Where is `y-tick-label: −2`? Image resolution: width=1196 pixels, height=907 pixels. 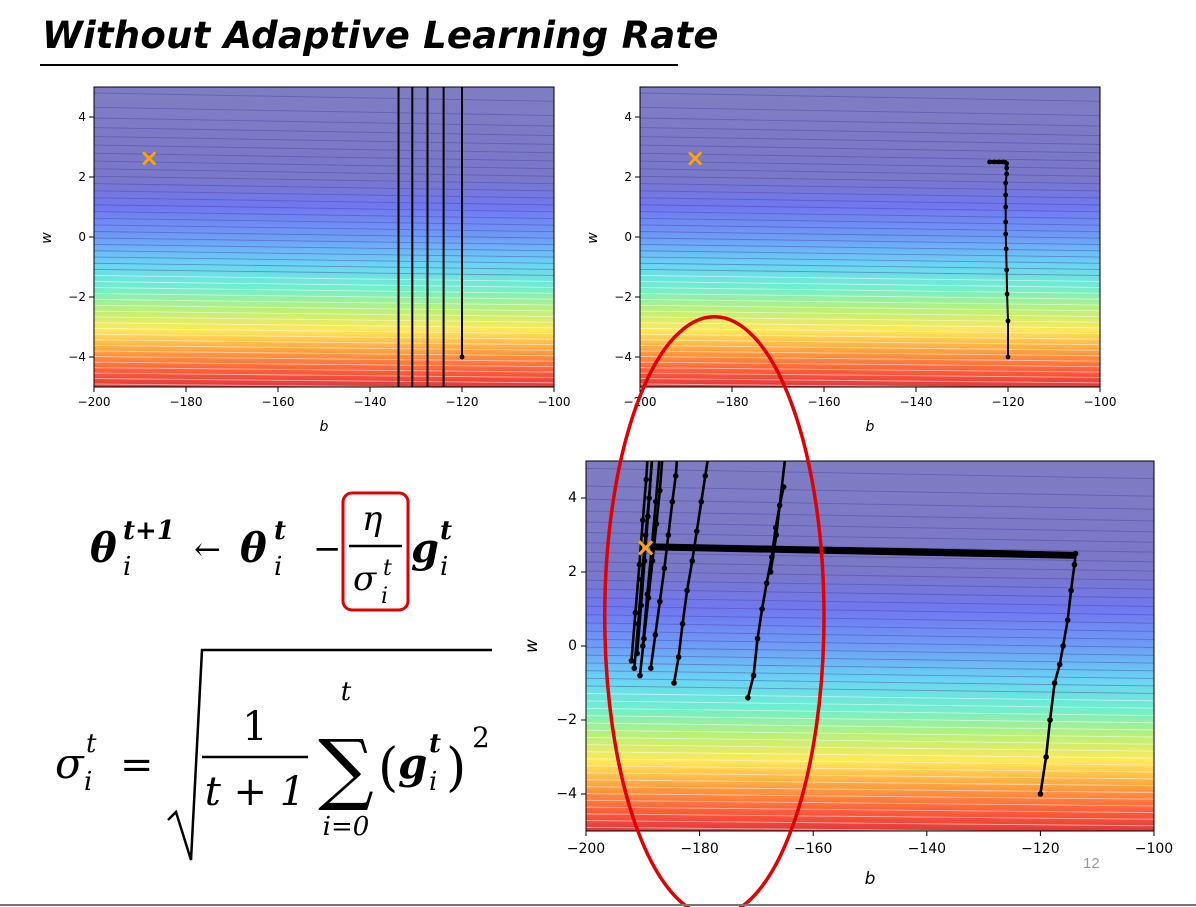
y-tick-label: −2 is located at coordinates (566, 720).